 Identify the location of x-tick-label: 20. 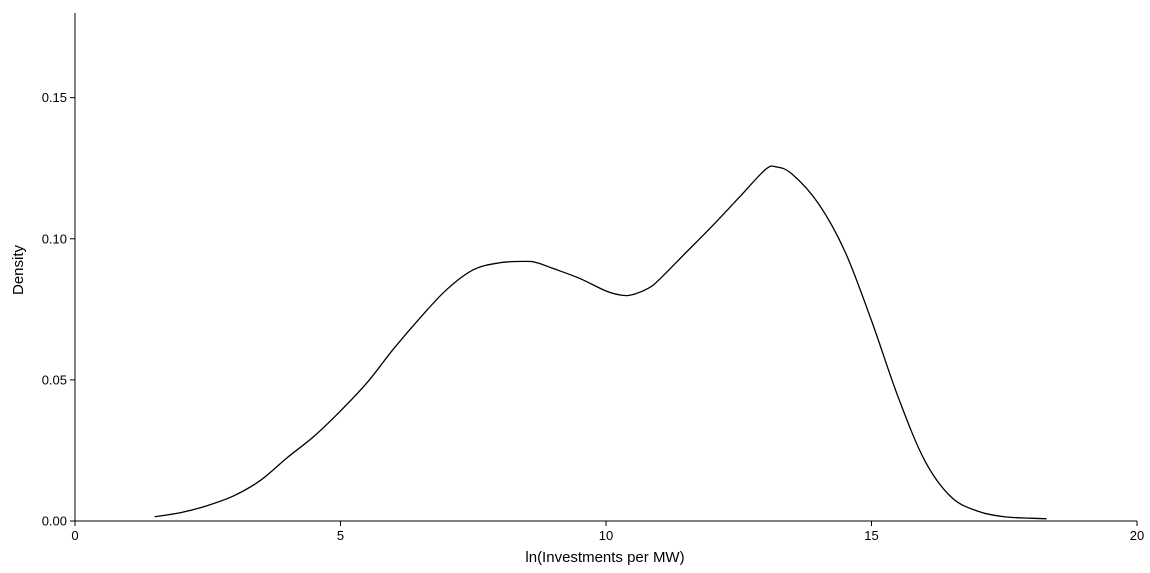
(1137, 535).